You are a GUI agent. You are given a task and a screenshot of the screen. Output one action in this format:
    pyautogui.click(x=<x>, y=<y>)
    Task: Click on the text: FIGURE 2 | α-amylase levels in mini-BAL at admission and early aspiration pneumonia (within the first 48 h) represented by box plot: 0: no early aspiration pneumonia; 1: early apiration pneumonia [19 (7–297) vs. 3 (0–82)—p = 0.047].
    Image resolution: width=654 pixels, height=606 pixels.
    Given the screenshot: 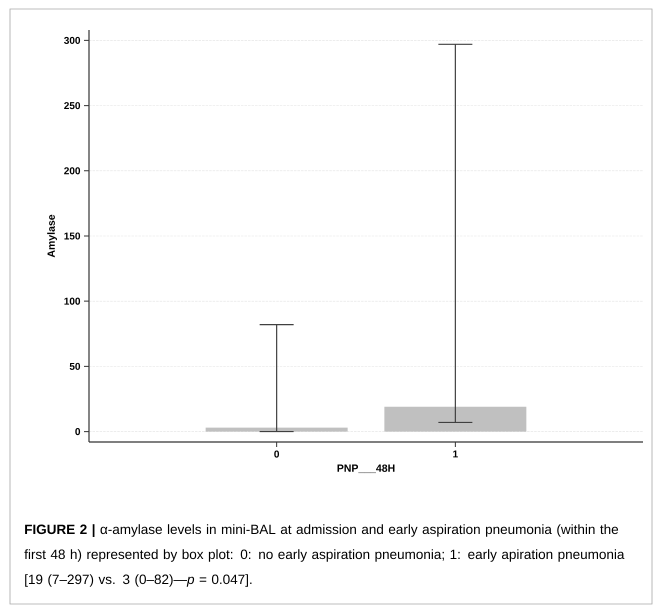 What is the action you would take?
    pyautogui.click(x=324, y=555)
    